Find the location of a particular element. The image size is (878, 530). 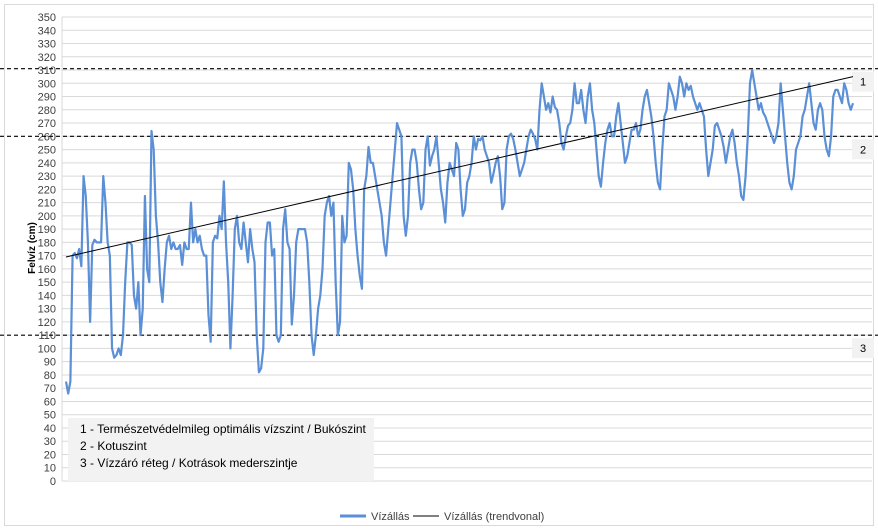

y-tick-label: 60 is located at coordinates (50, 402).